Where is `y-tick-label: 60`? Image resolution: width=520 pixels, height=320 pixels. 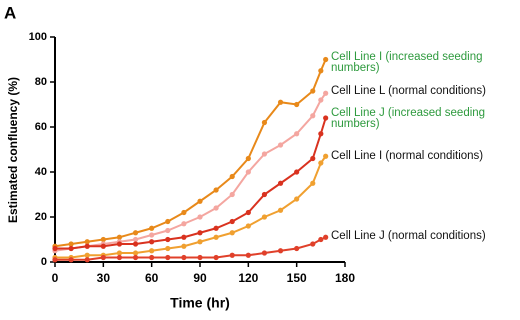
y-tick-label: 60 is located at coordinates (41, 127).